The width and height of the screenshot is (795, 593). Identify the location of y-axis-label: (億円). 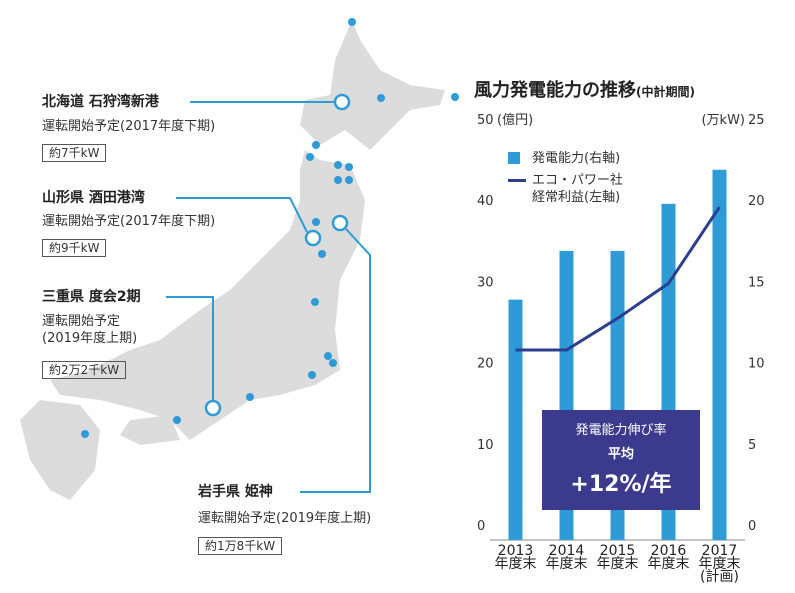
(515, 120).